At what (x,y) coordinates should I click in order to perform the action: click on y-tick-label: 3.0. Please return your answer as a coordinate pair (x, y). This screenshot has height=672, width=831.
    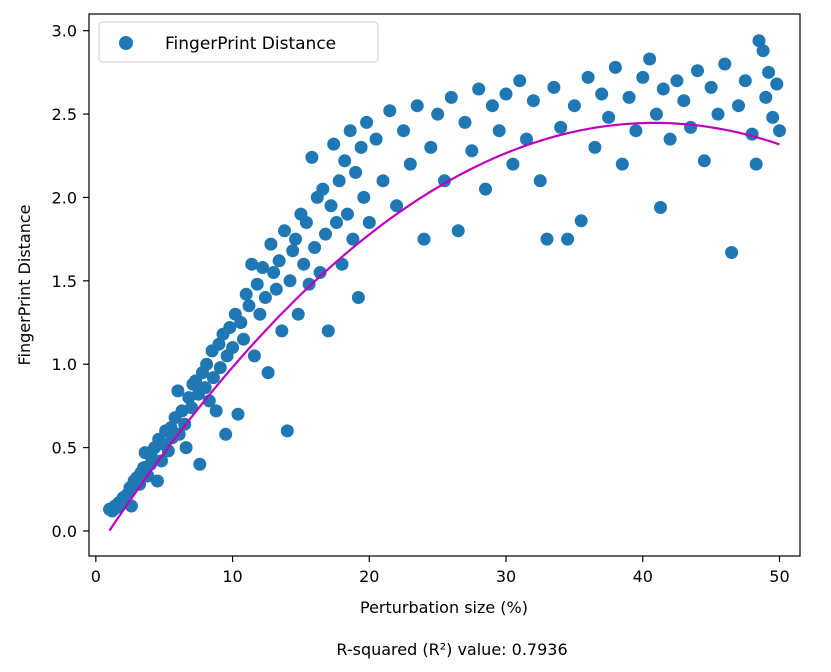
    Looking at the image, I should click on (64, 31).